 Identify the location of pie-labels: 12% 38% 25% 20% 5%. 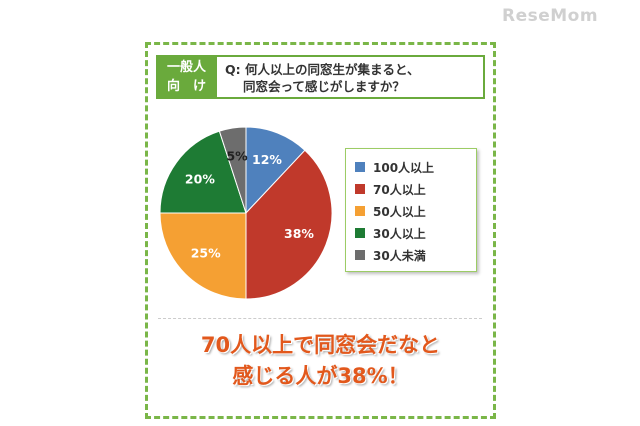
(250, 205).